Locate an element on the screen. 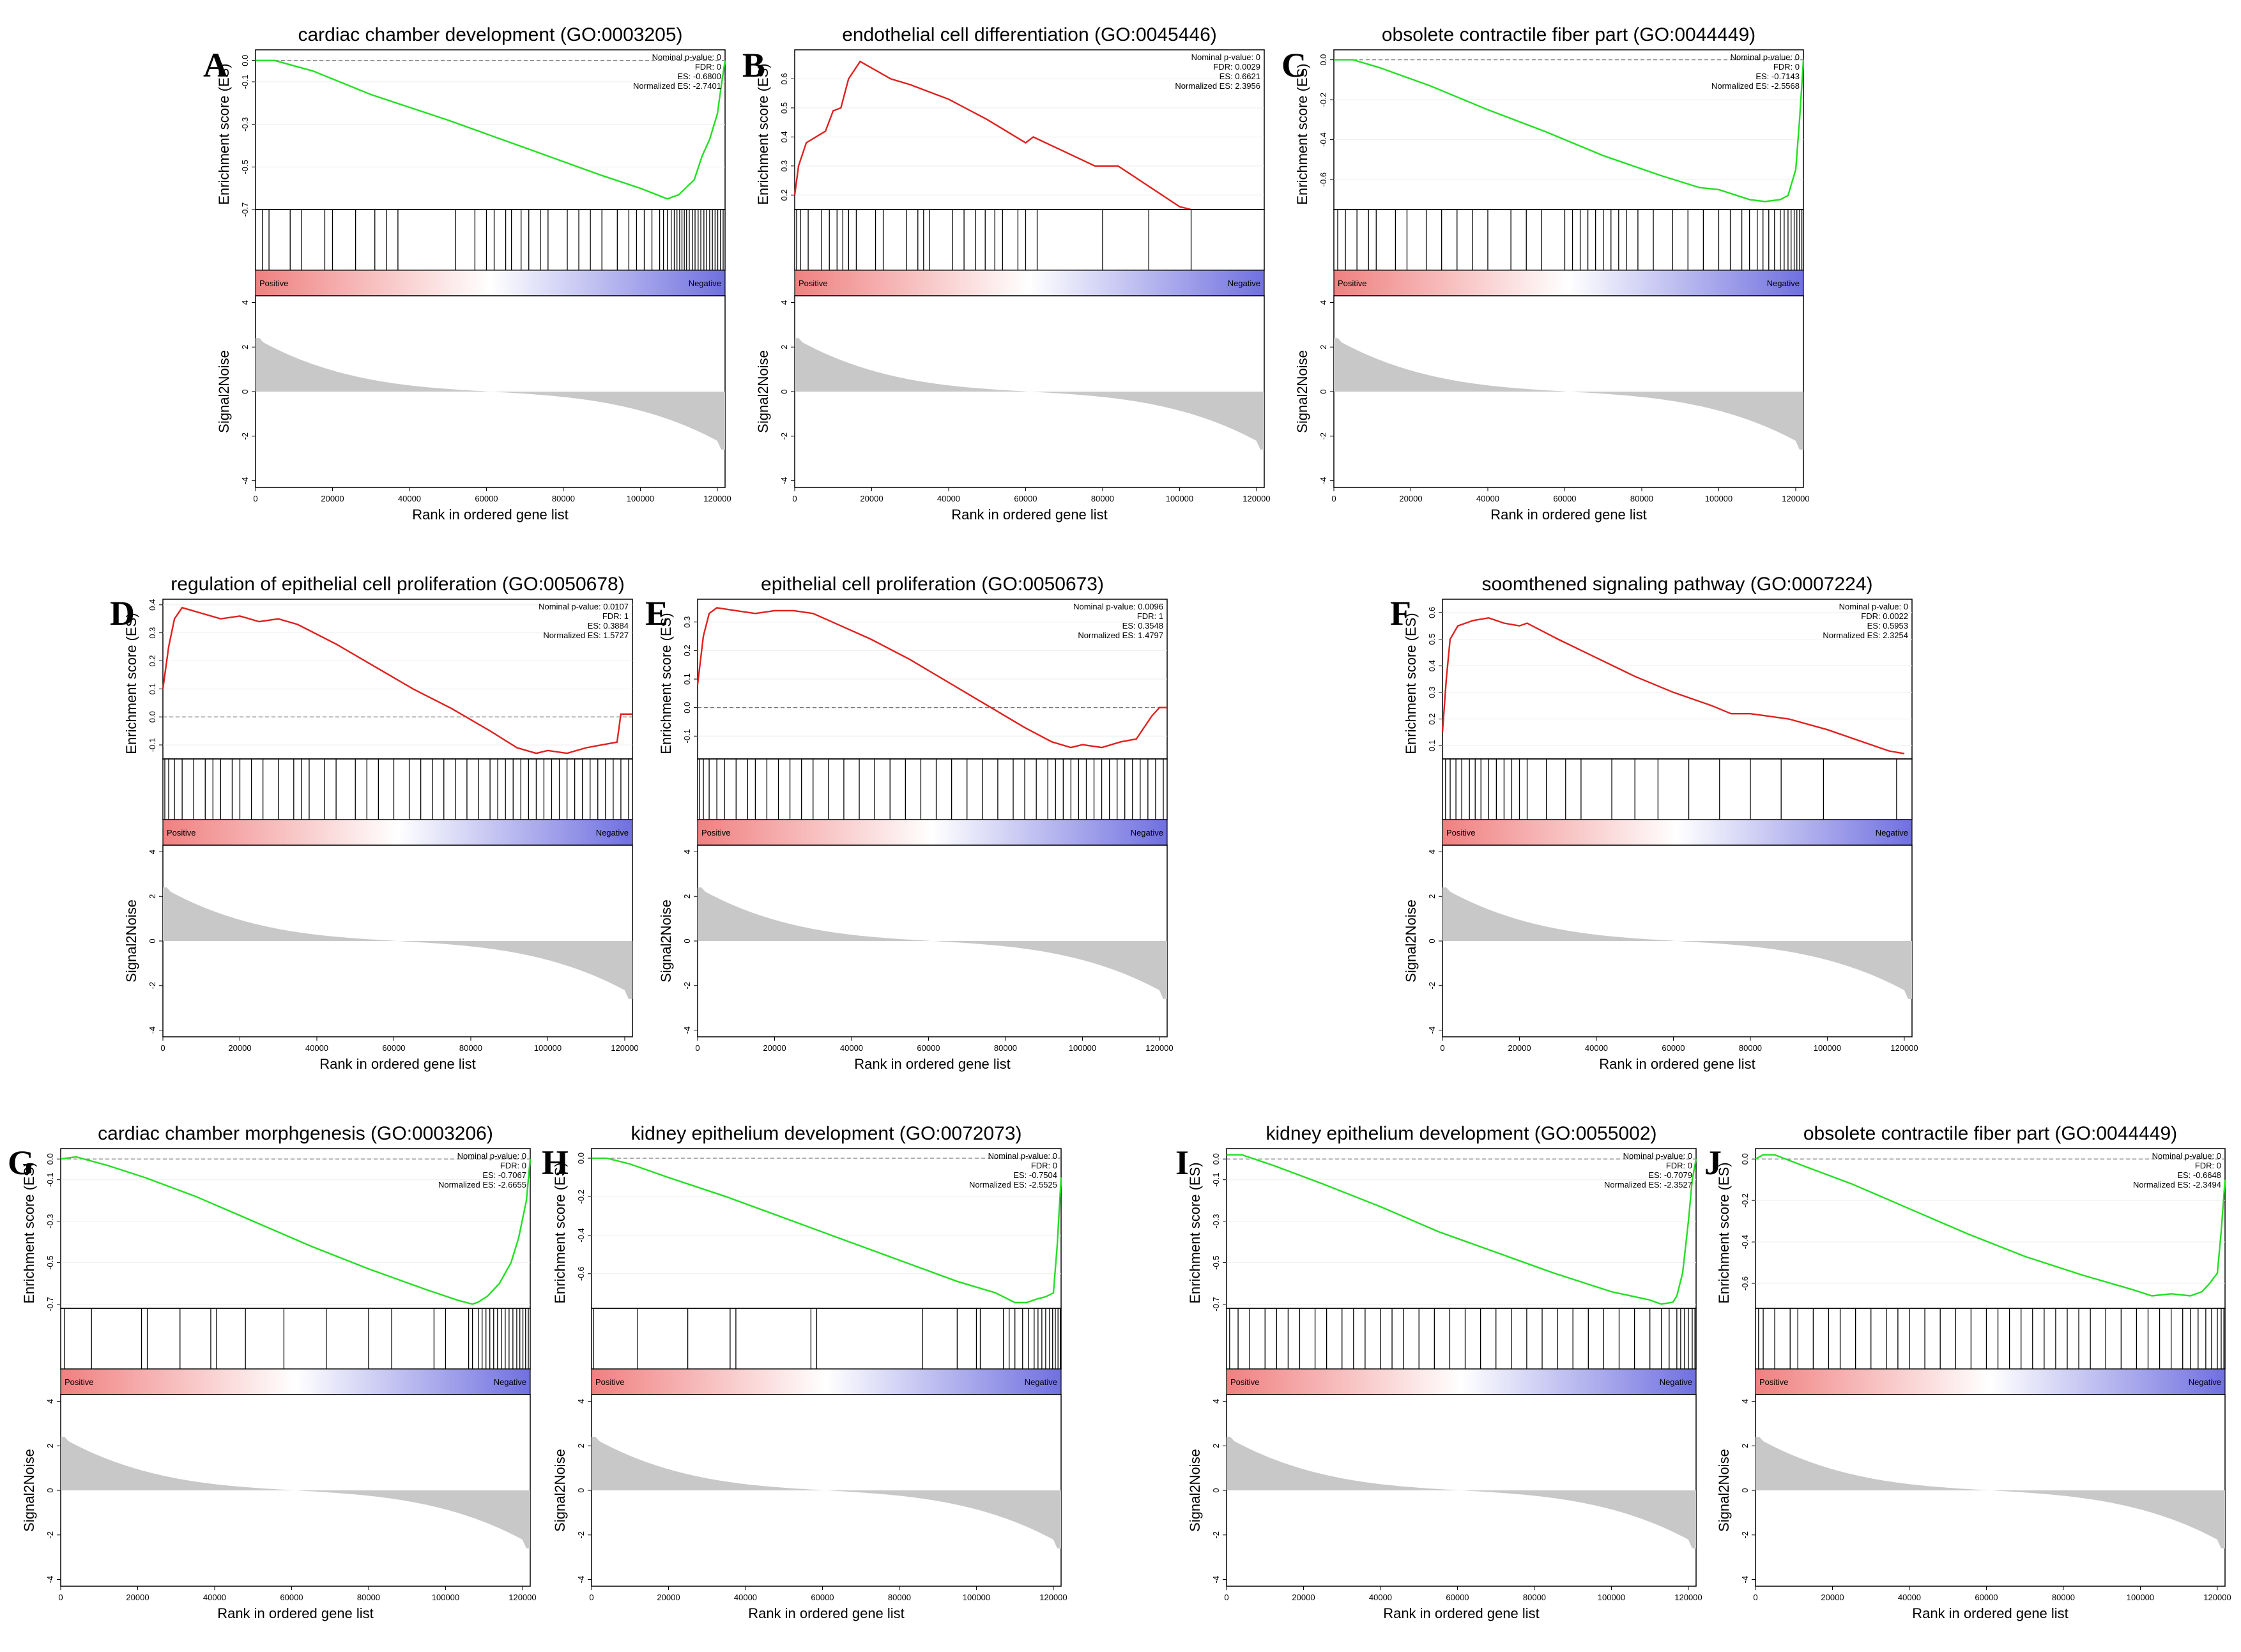  y-tick-label: -0.6 is located at coordinates (1745, 1283).